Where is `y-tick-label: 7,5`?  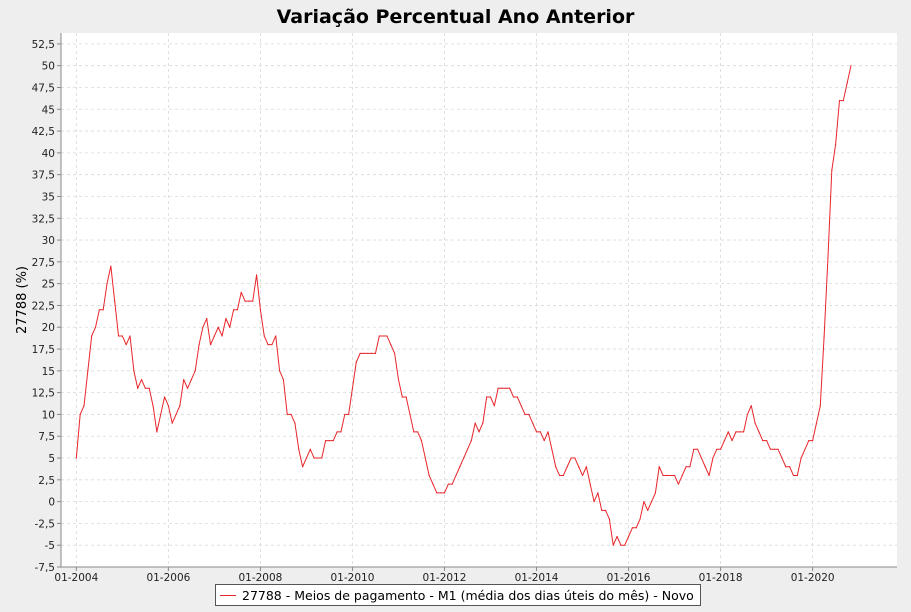 y-tick-label: 7,5 is located at coordinates (46, 437).